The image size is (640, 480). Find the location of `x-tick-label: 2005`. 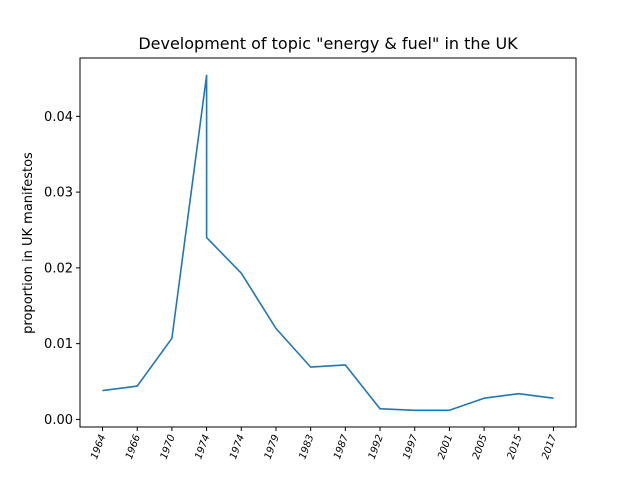

x-tick-label: 2005 is located at coordinates (480, 447).